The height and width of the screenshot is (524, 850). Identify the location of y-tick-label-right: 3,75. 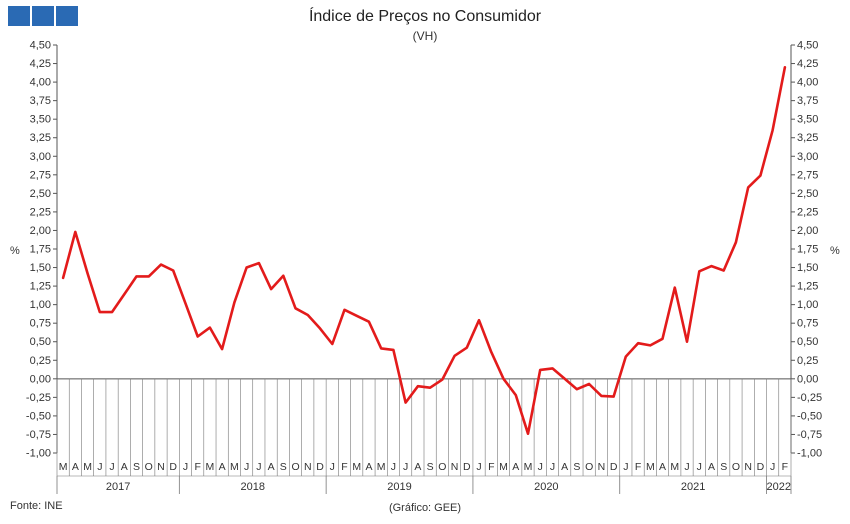
(807, 101).